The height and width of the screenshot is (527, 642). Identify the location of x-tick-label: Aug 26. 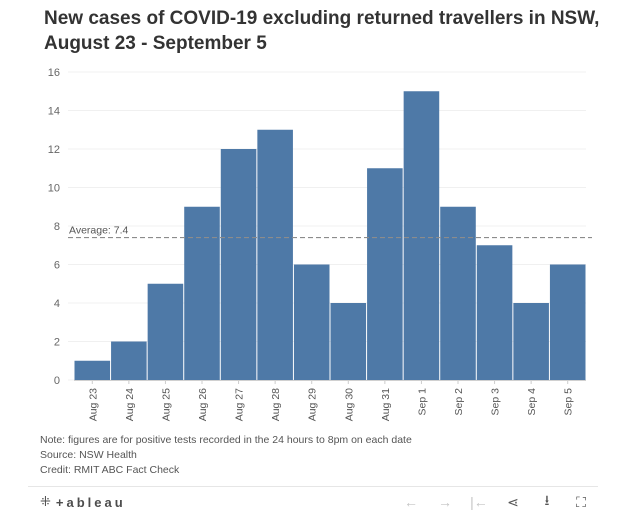
(203, 404).